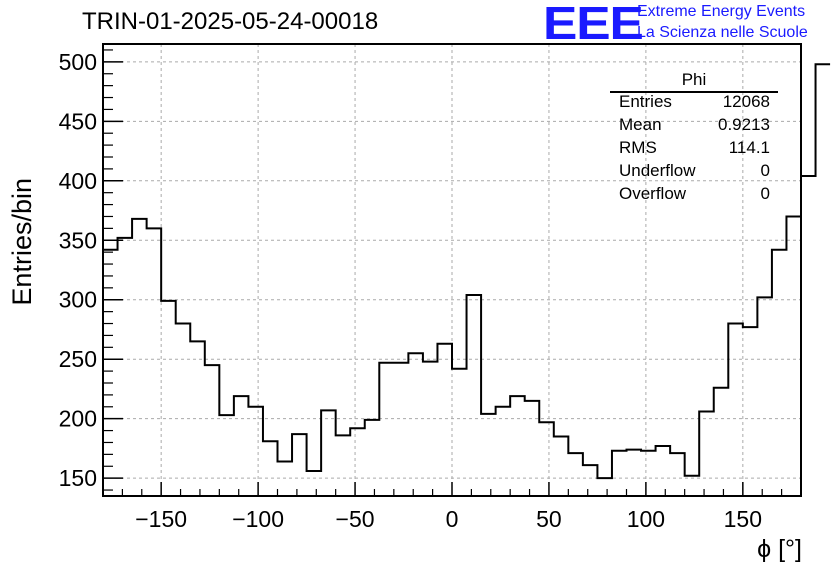 The width and height of the screenshot is (836, 572). I want to click on y-tick-label: 500, so click(78, 62).